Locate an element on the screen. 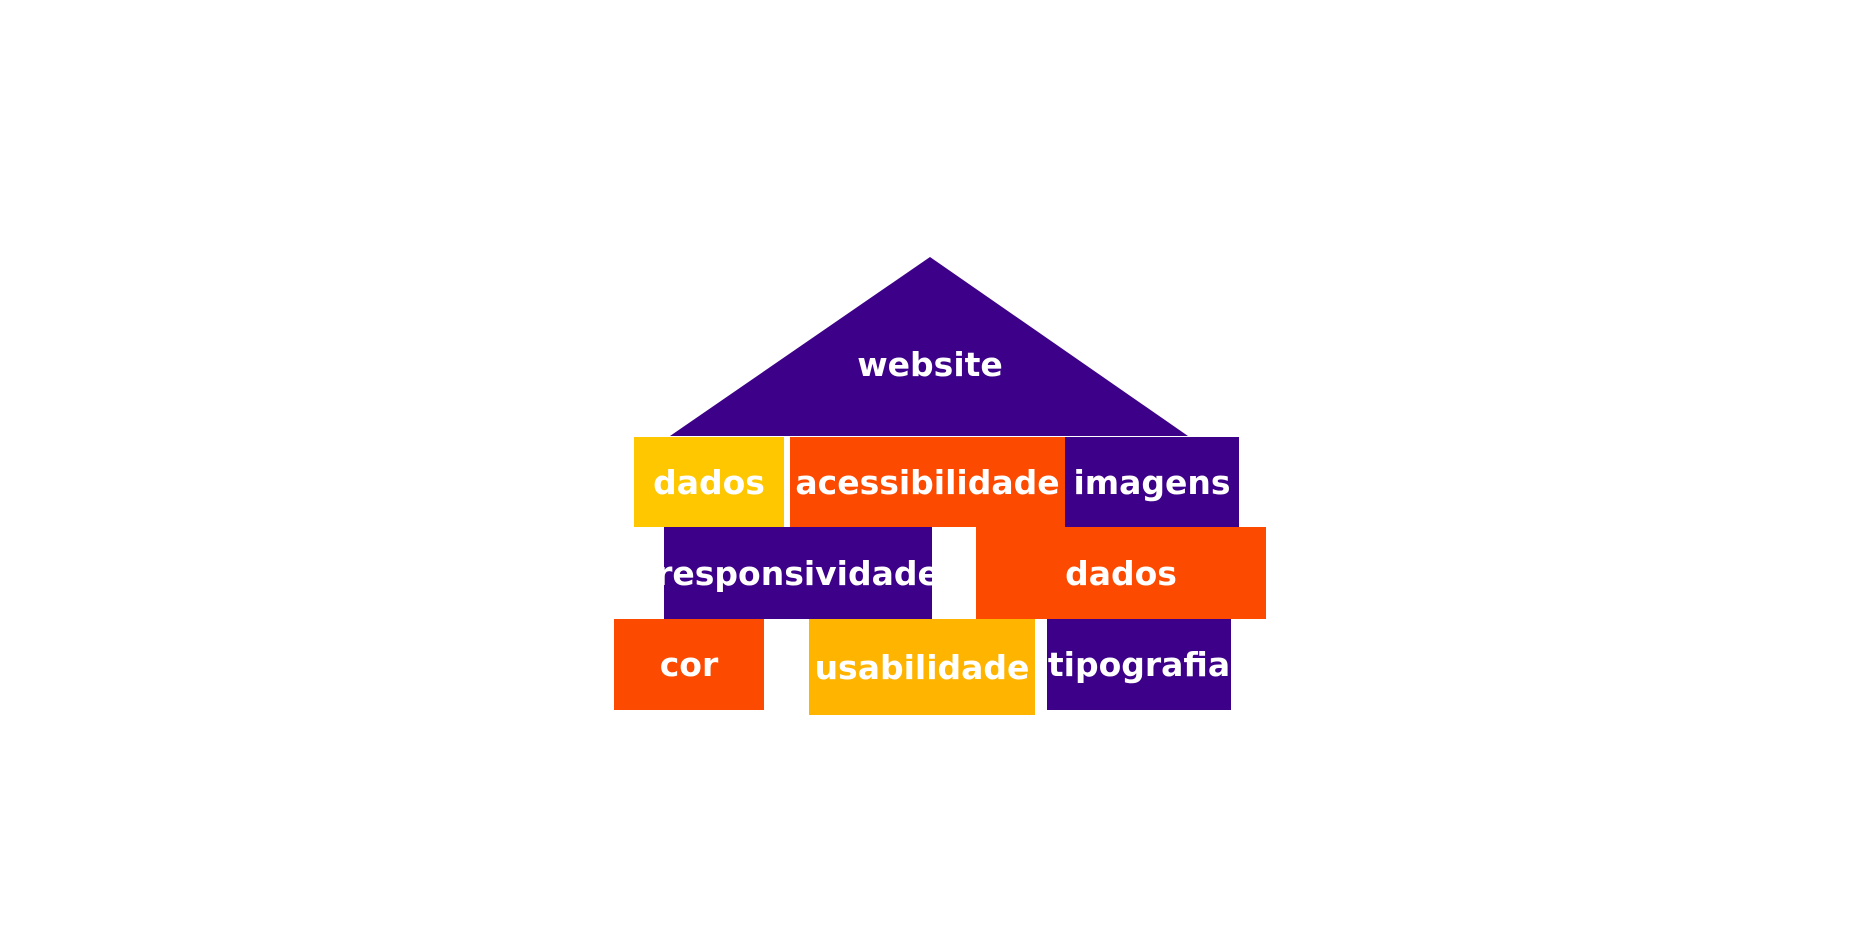  roof-triangle is located at coordinates (929, 346).